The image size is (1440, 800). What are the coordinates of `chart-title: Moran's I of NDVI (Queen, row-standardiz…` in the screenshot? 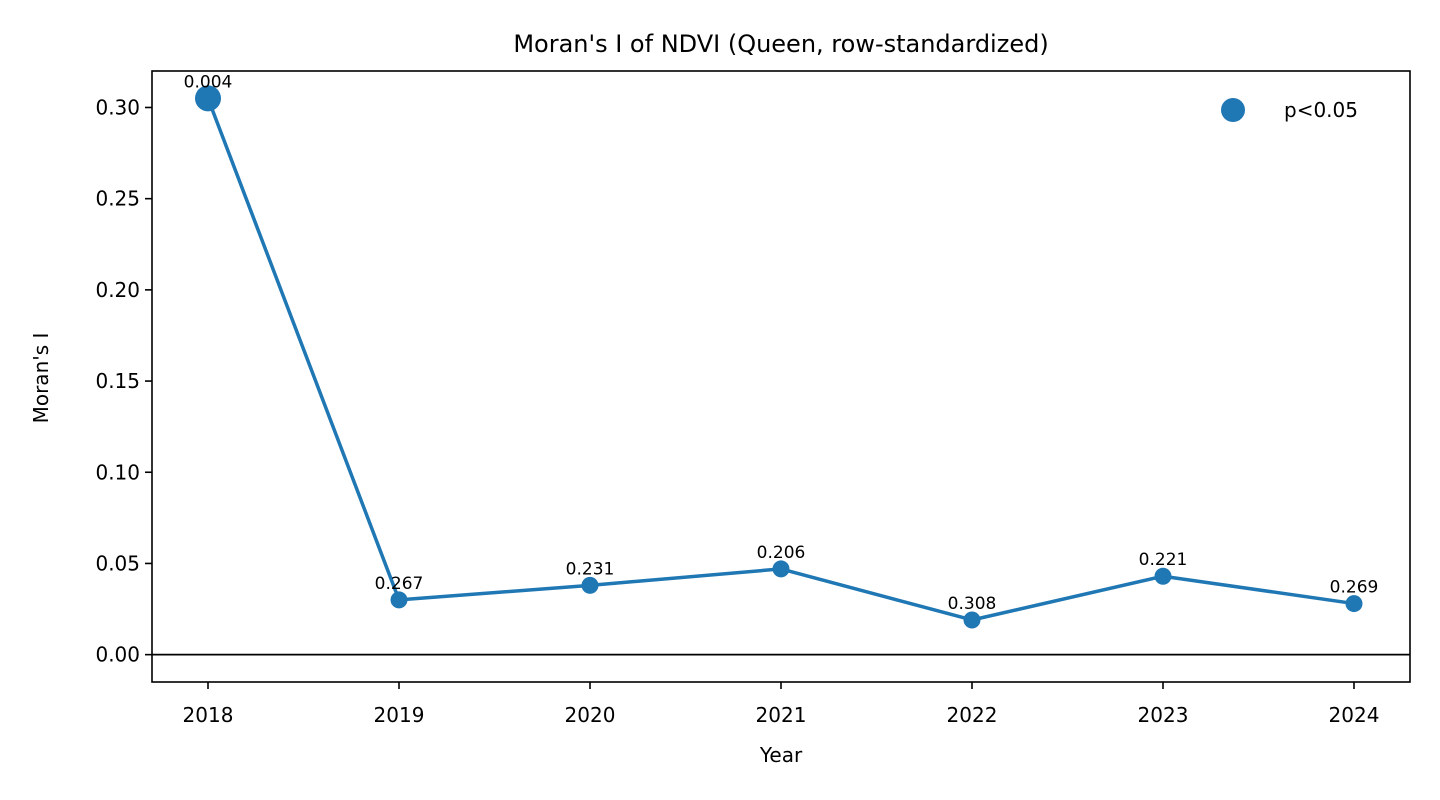 It's located at (780, 44).